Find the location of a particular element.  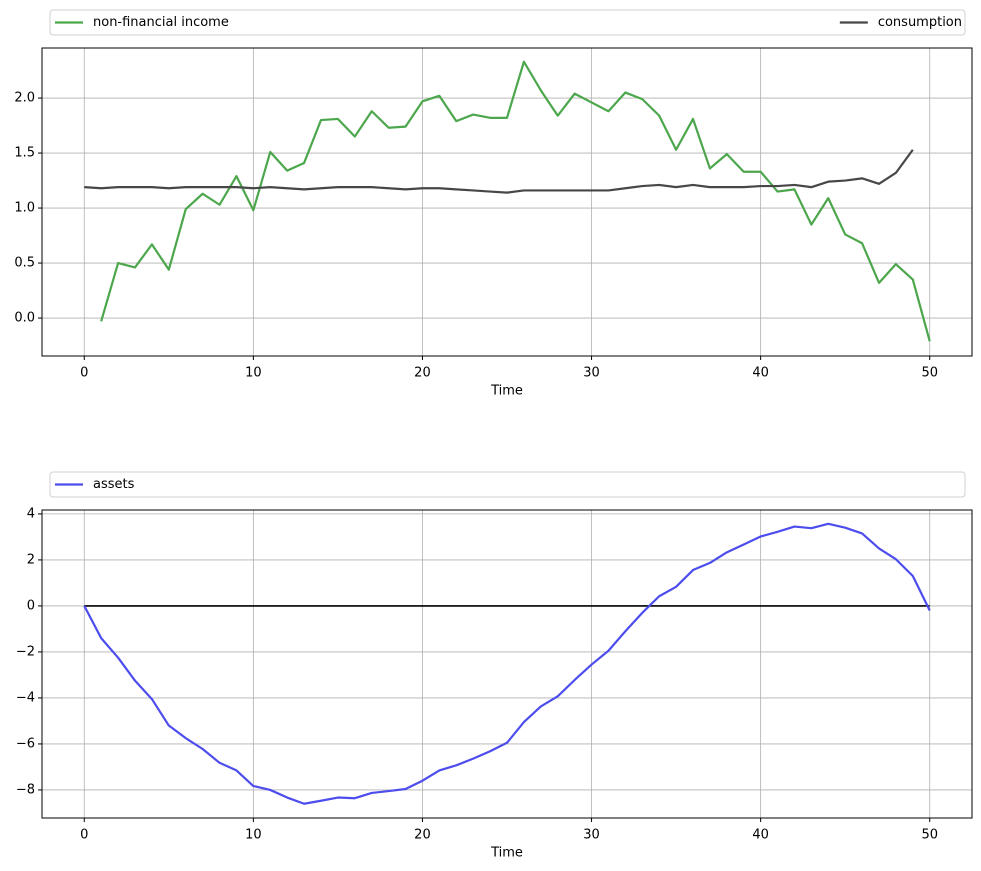

y-tick-label: −2 is located at coordinates (25, 651).